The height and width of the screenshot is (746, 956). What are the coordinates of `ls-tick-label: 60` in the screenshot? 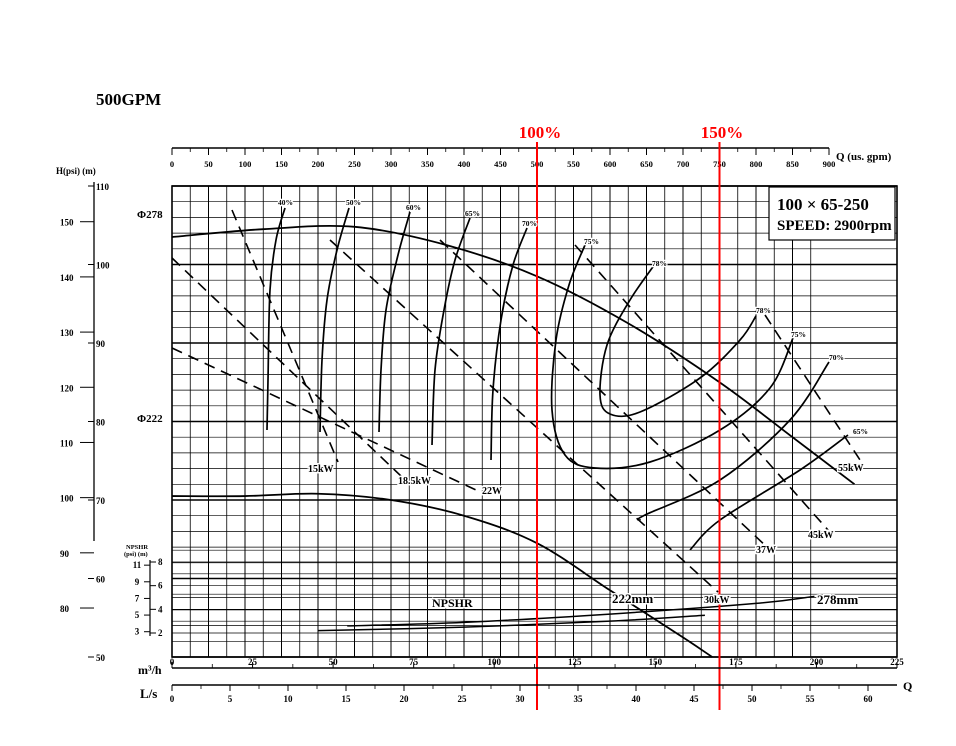 It's located at (869, 699).